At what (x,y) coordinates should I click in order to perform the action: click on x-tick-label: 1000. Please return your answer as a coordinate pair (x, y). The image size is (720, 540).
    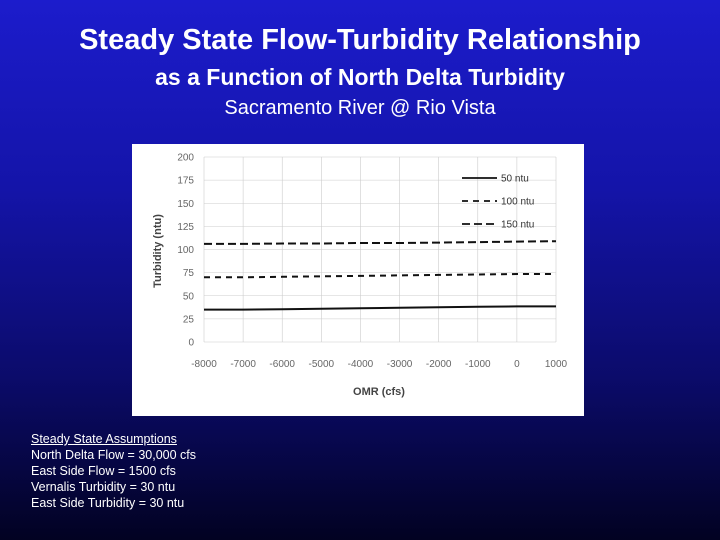
    Looking at the image, I should click on (556, 364).